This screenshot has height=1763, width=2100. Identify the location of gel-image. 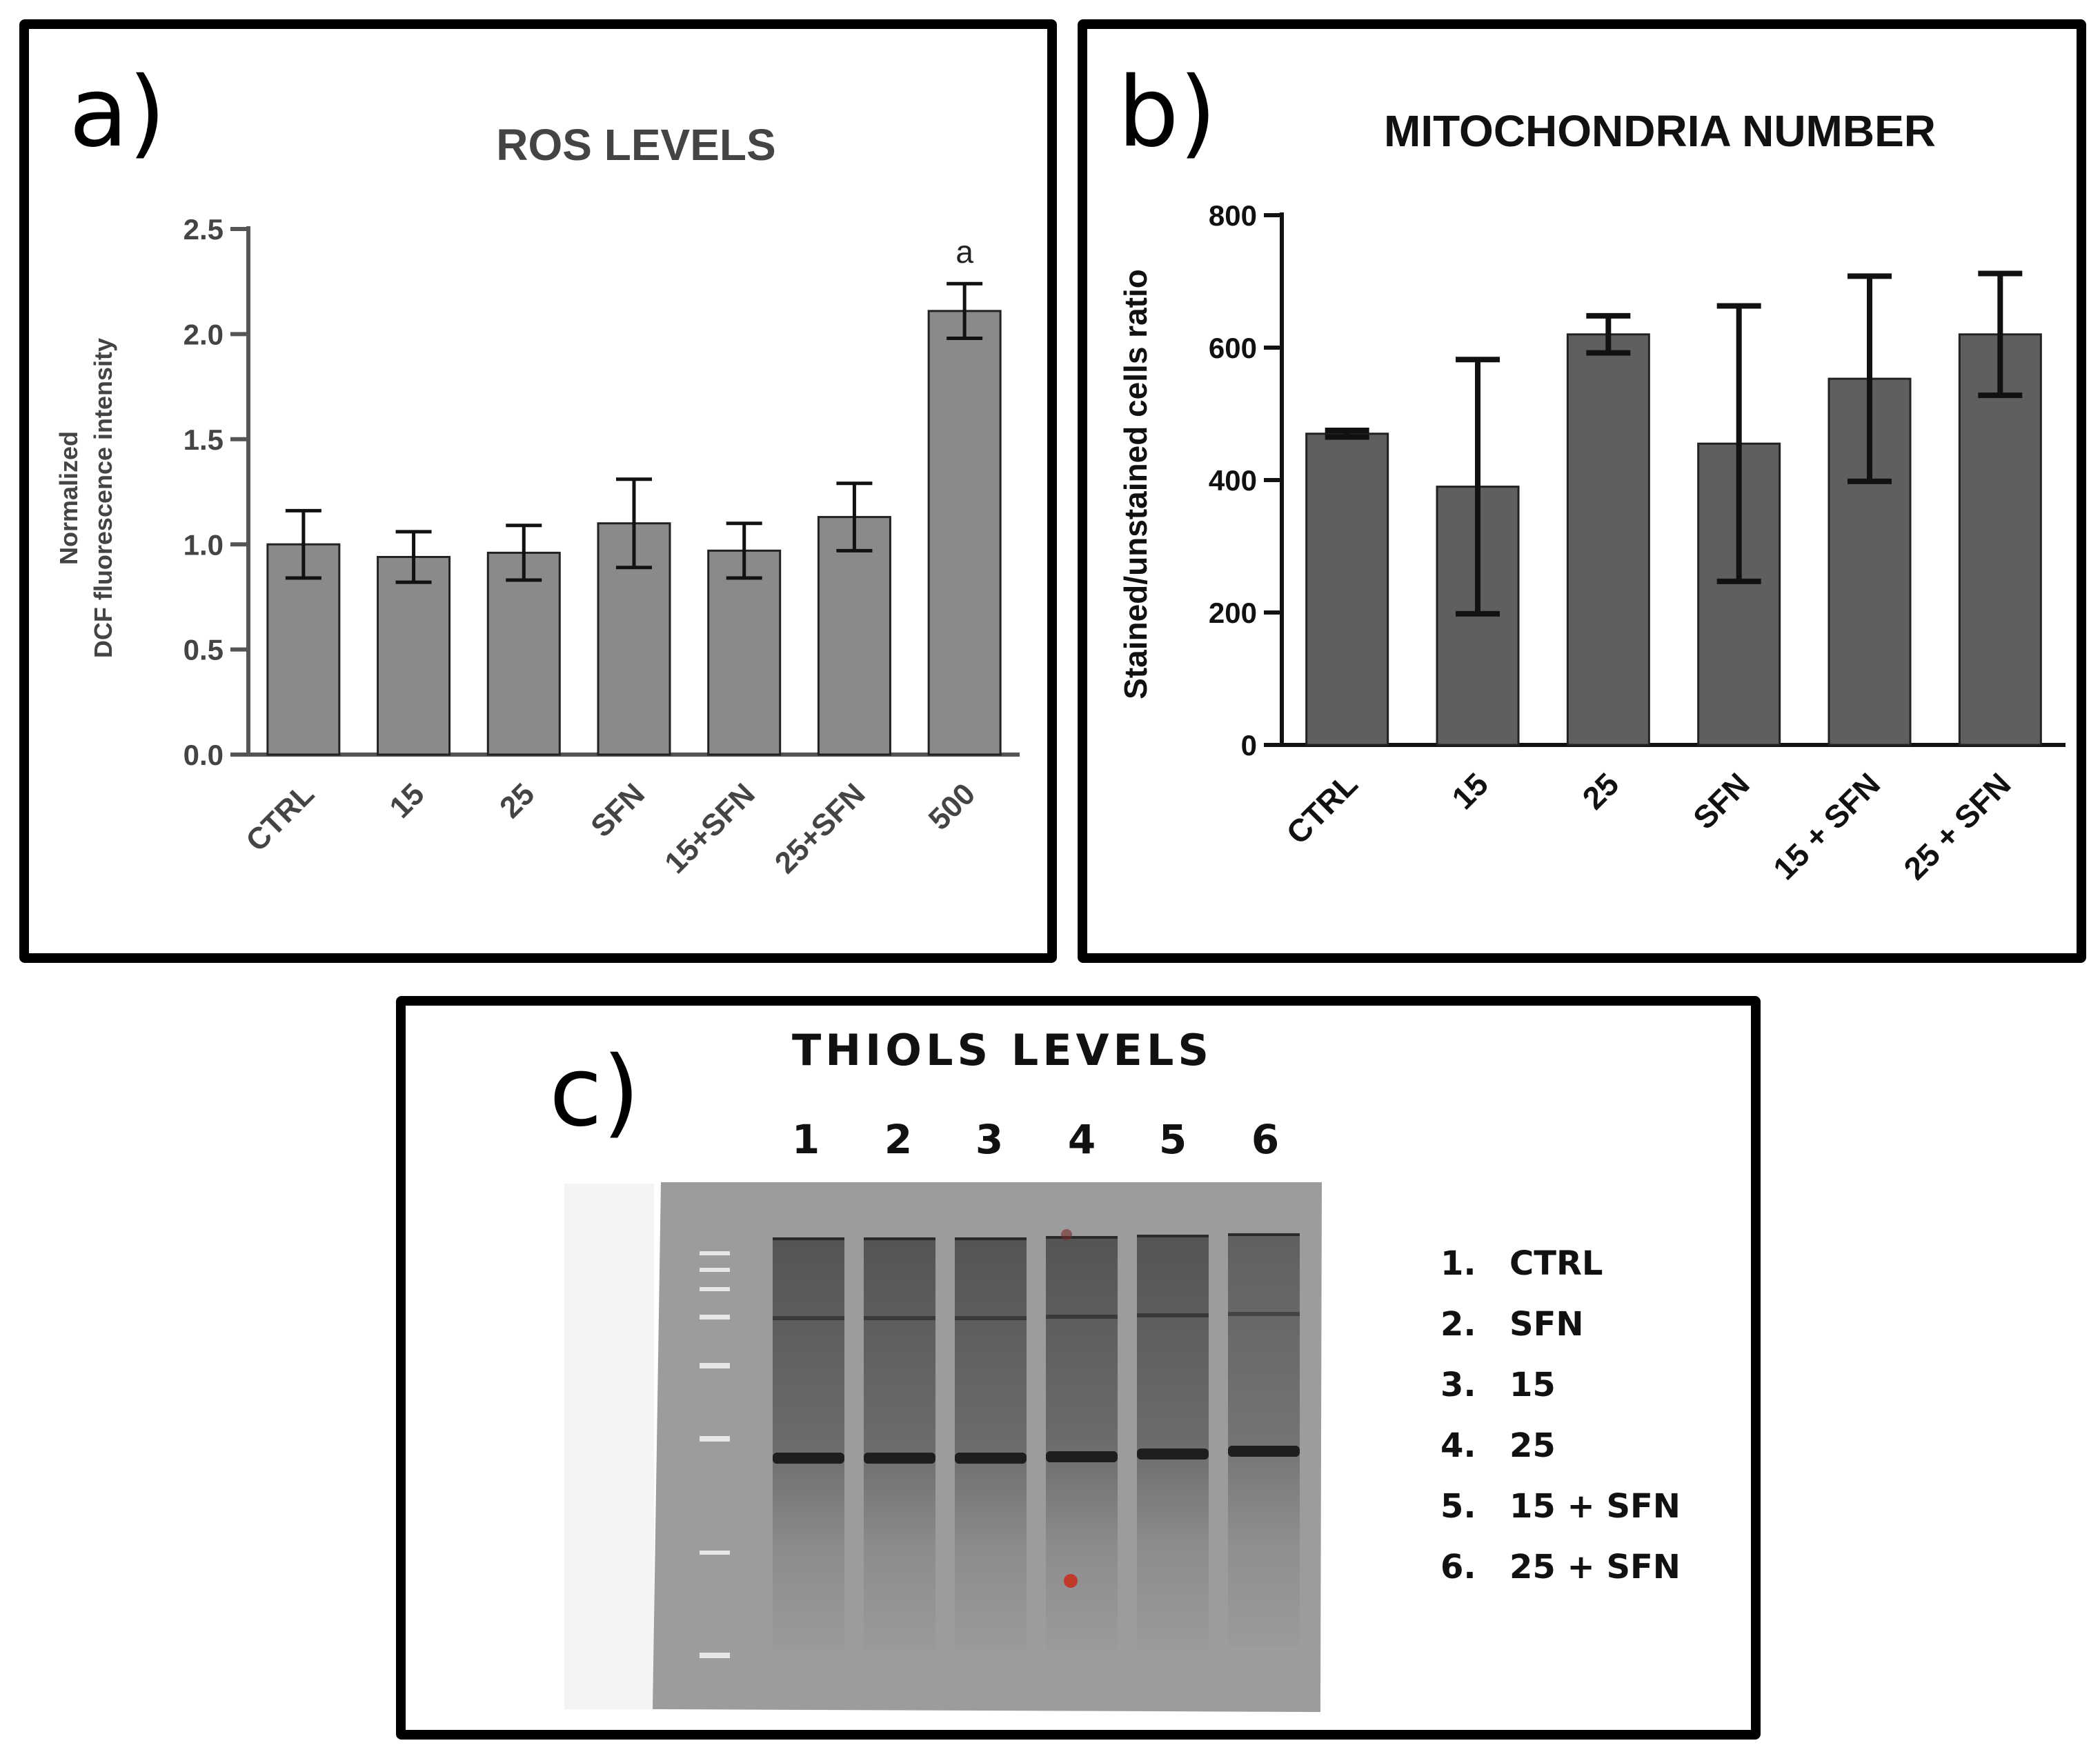
(943, 1447).